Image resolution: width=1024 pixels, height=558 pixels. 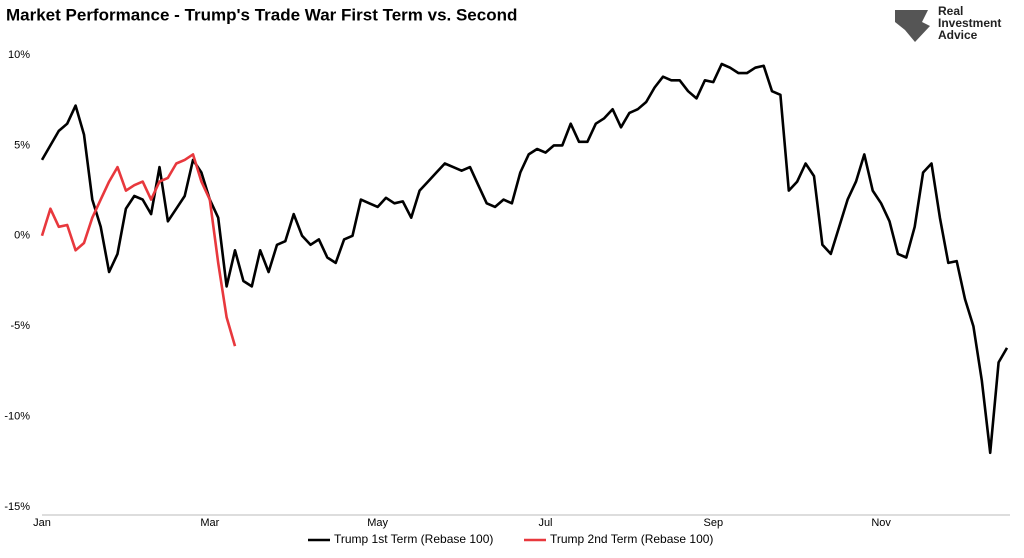 I want to click on x-tick-label: Sep, so click(x=714, y=523).